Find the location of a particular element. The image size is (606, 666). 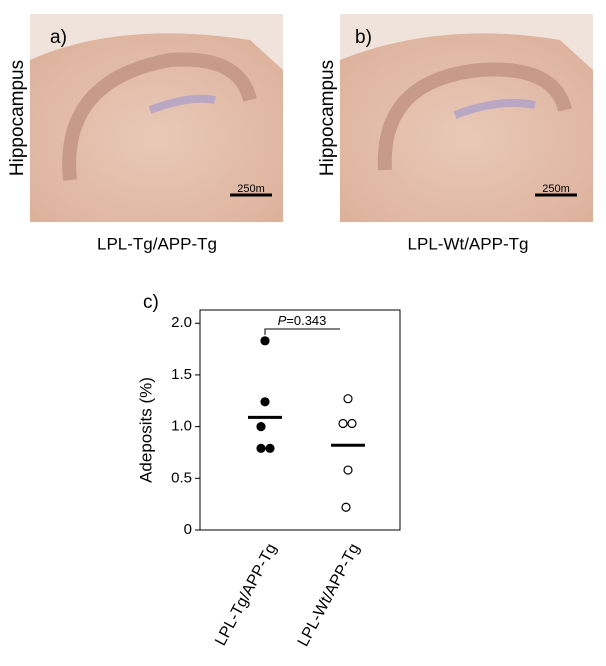

y-tick-label: 0 is located at coordinates (188, 529).